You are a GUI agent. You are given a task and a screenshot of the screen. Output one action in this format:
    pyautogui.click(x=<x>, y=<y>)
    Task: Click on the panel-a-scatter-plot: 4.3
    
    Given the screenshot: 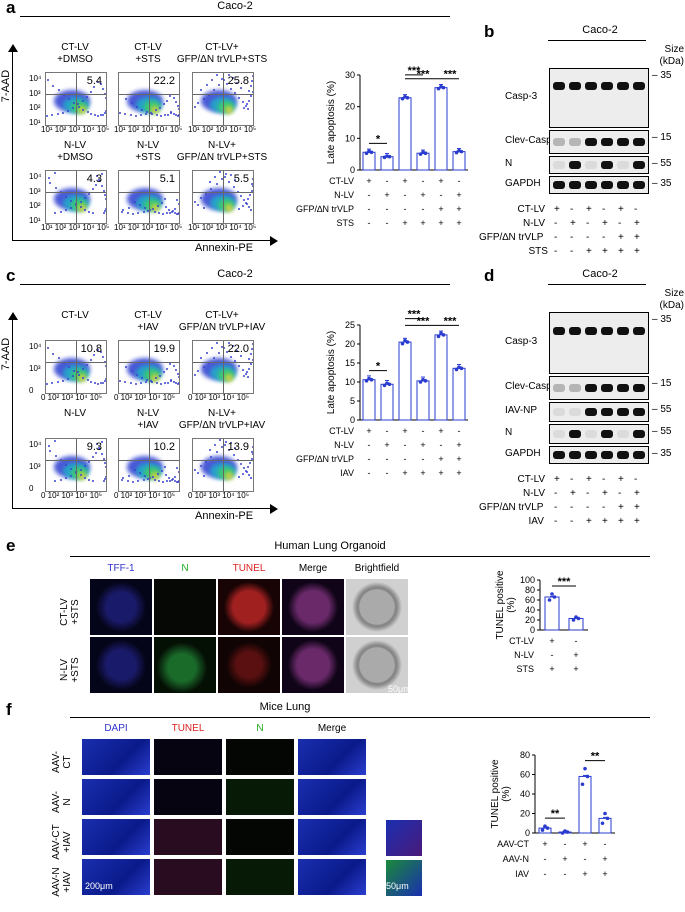 What is the action you would take?
    pyautogui.click(x=76, y=197)
    